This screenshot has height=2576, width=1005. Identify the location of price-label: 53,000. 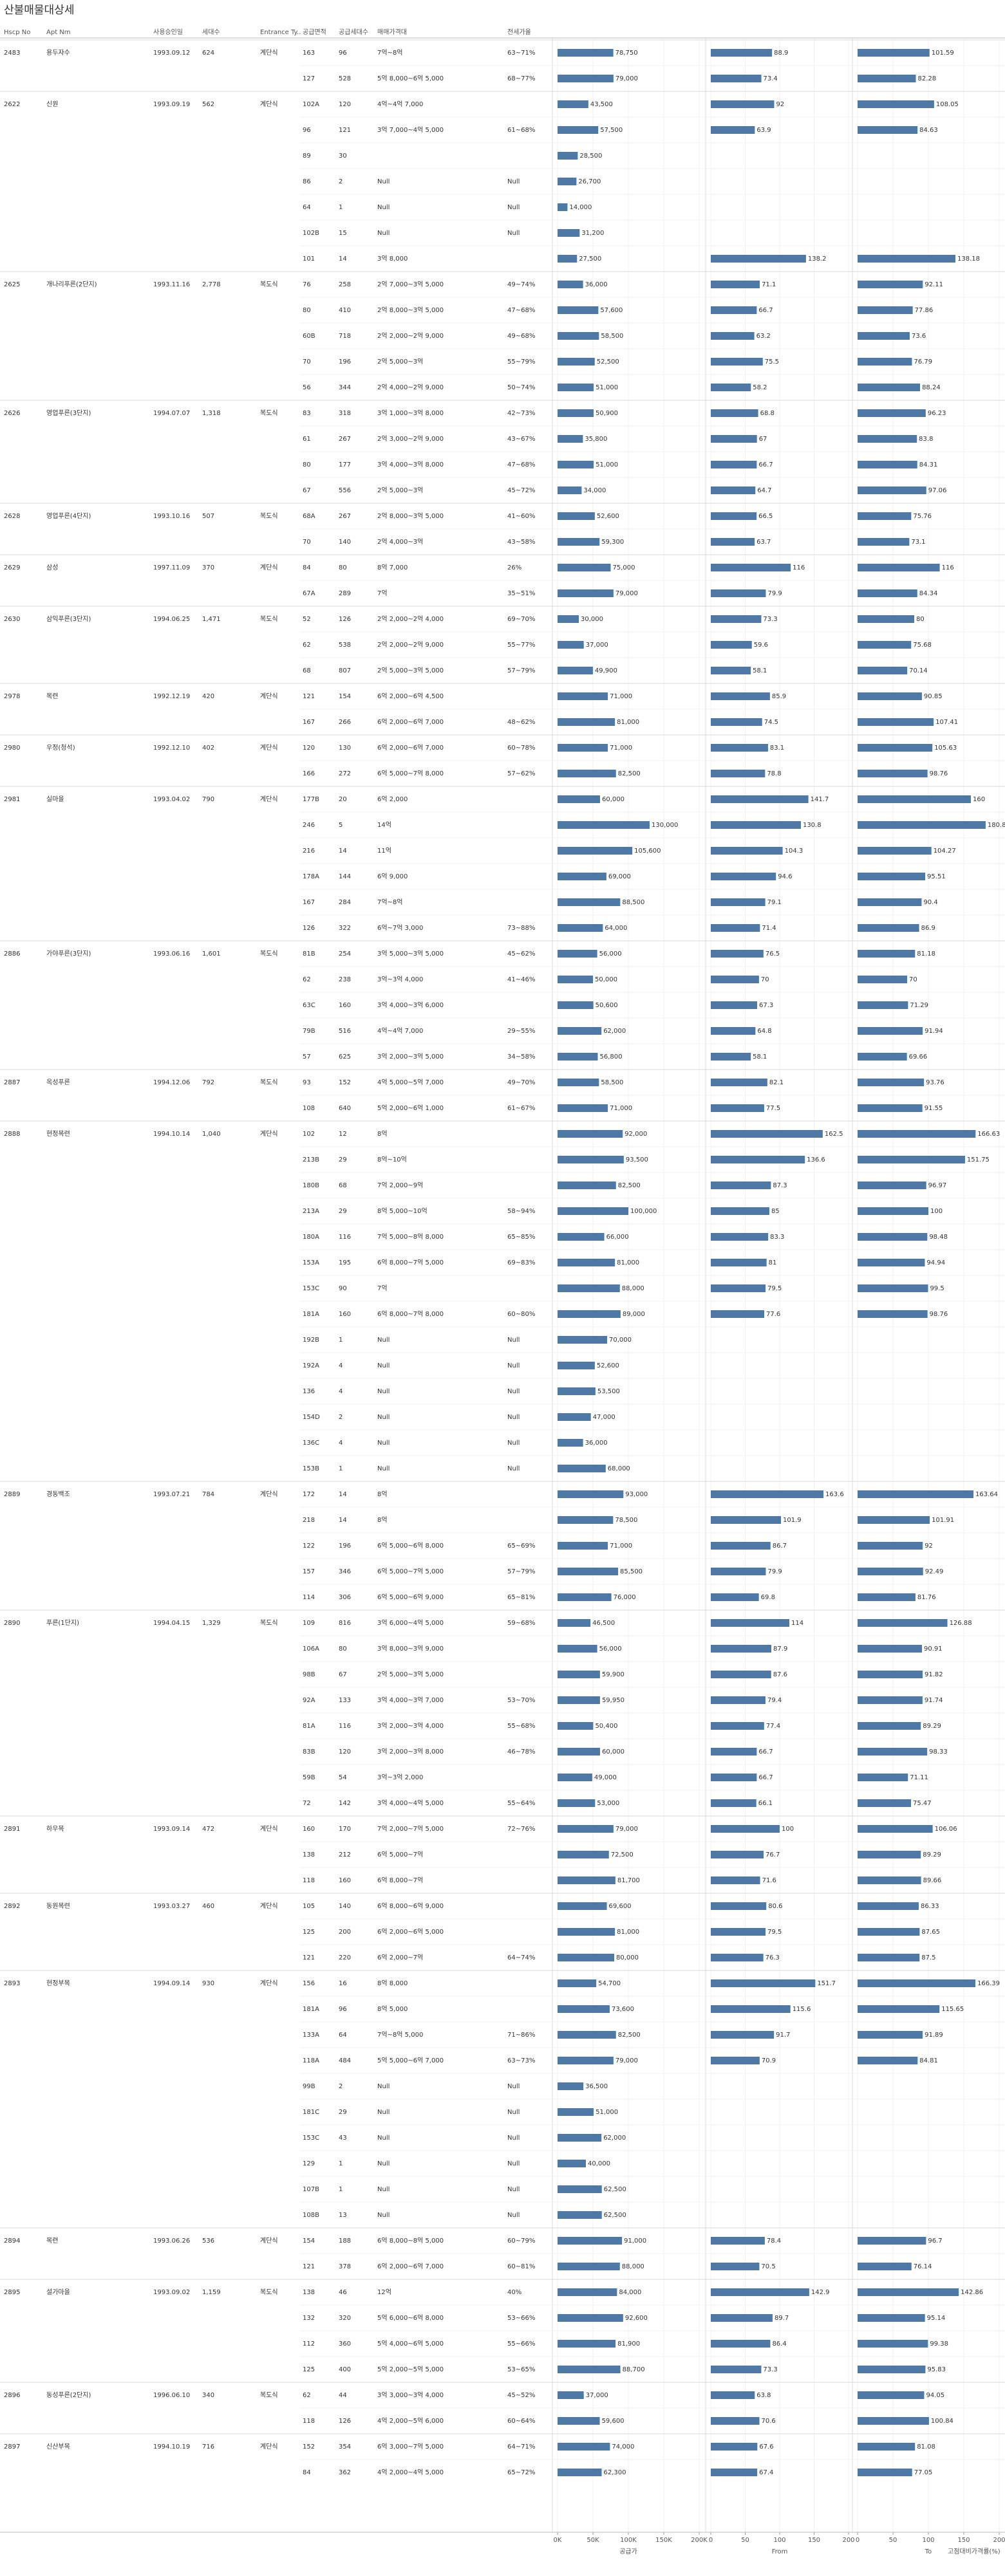
(608, 1804).